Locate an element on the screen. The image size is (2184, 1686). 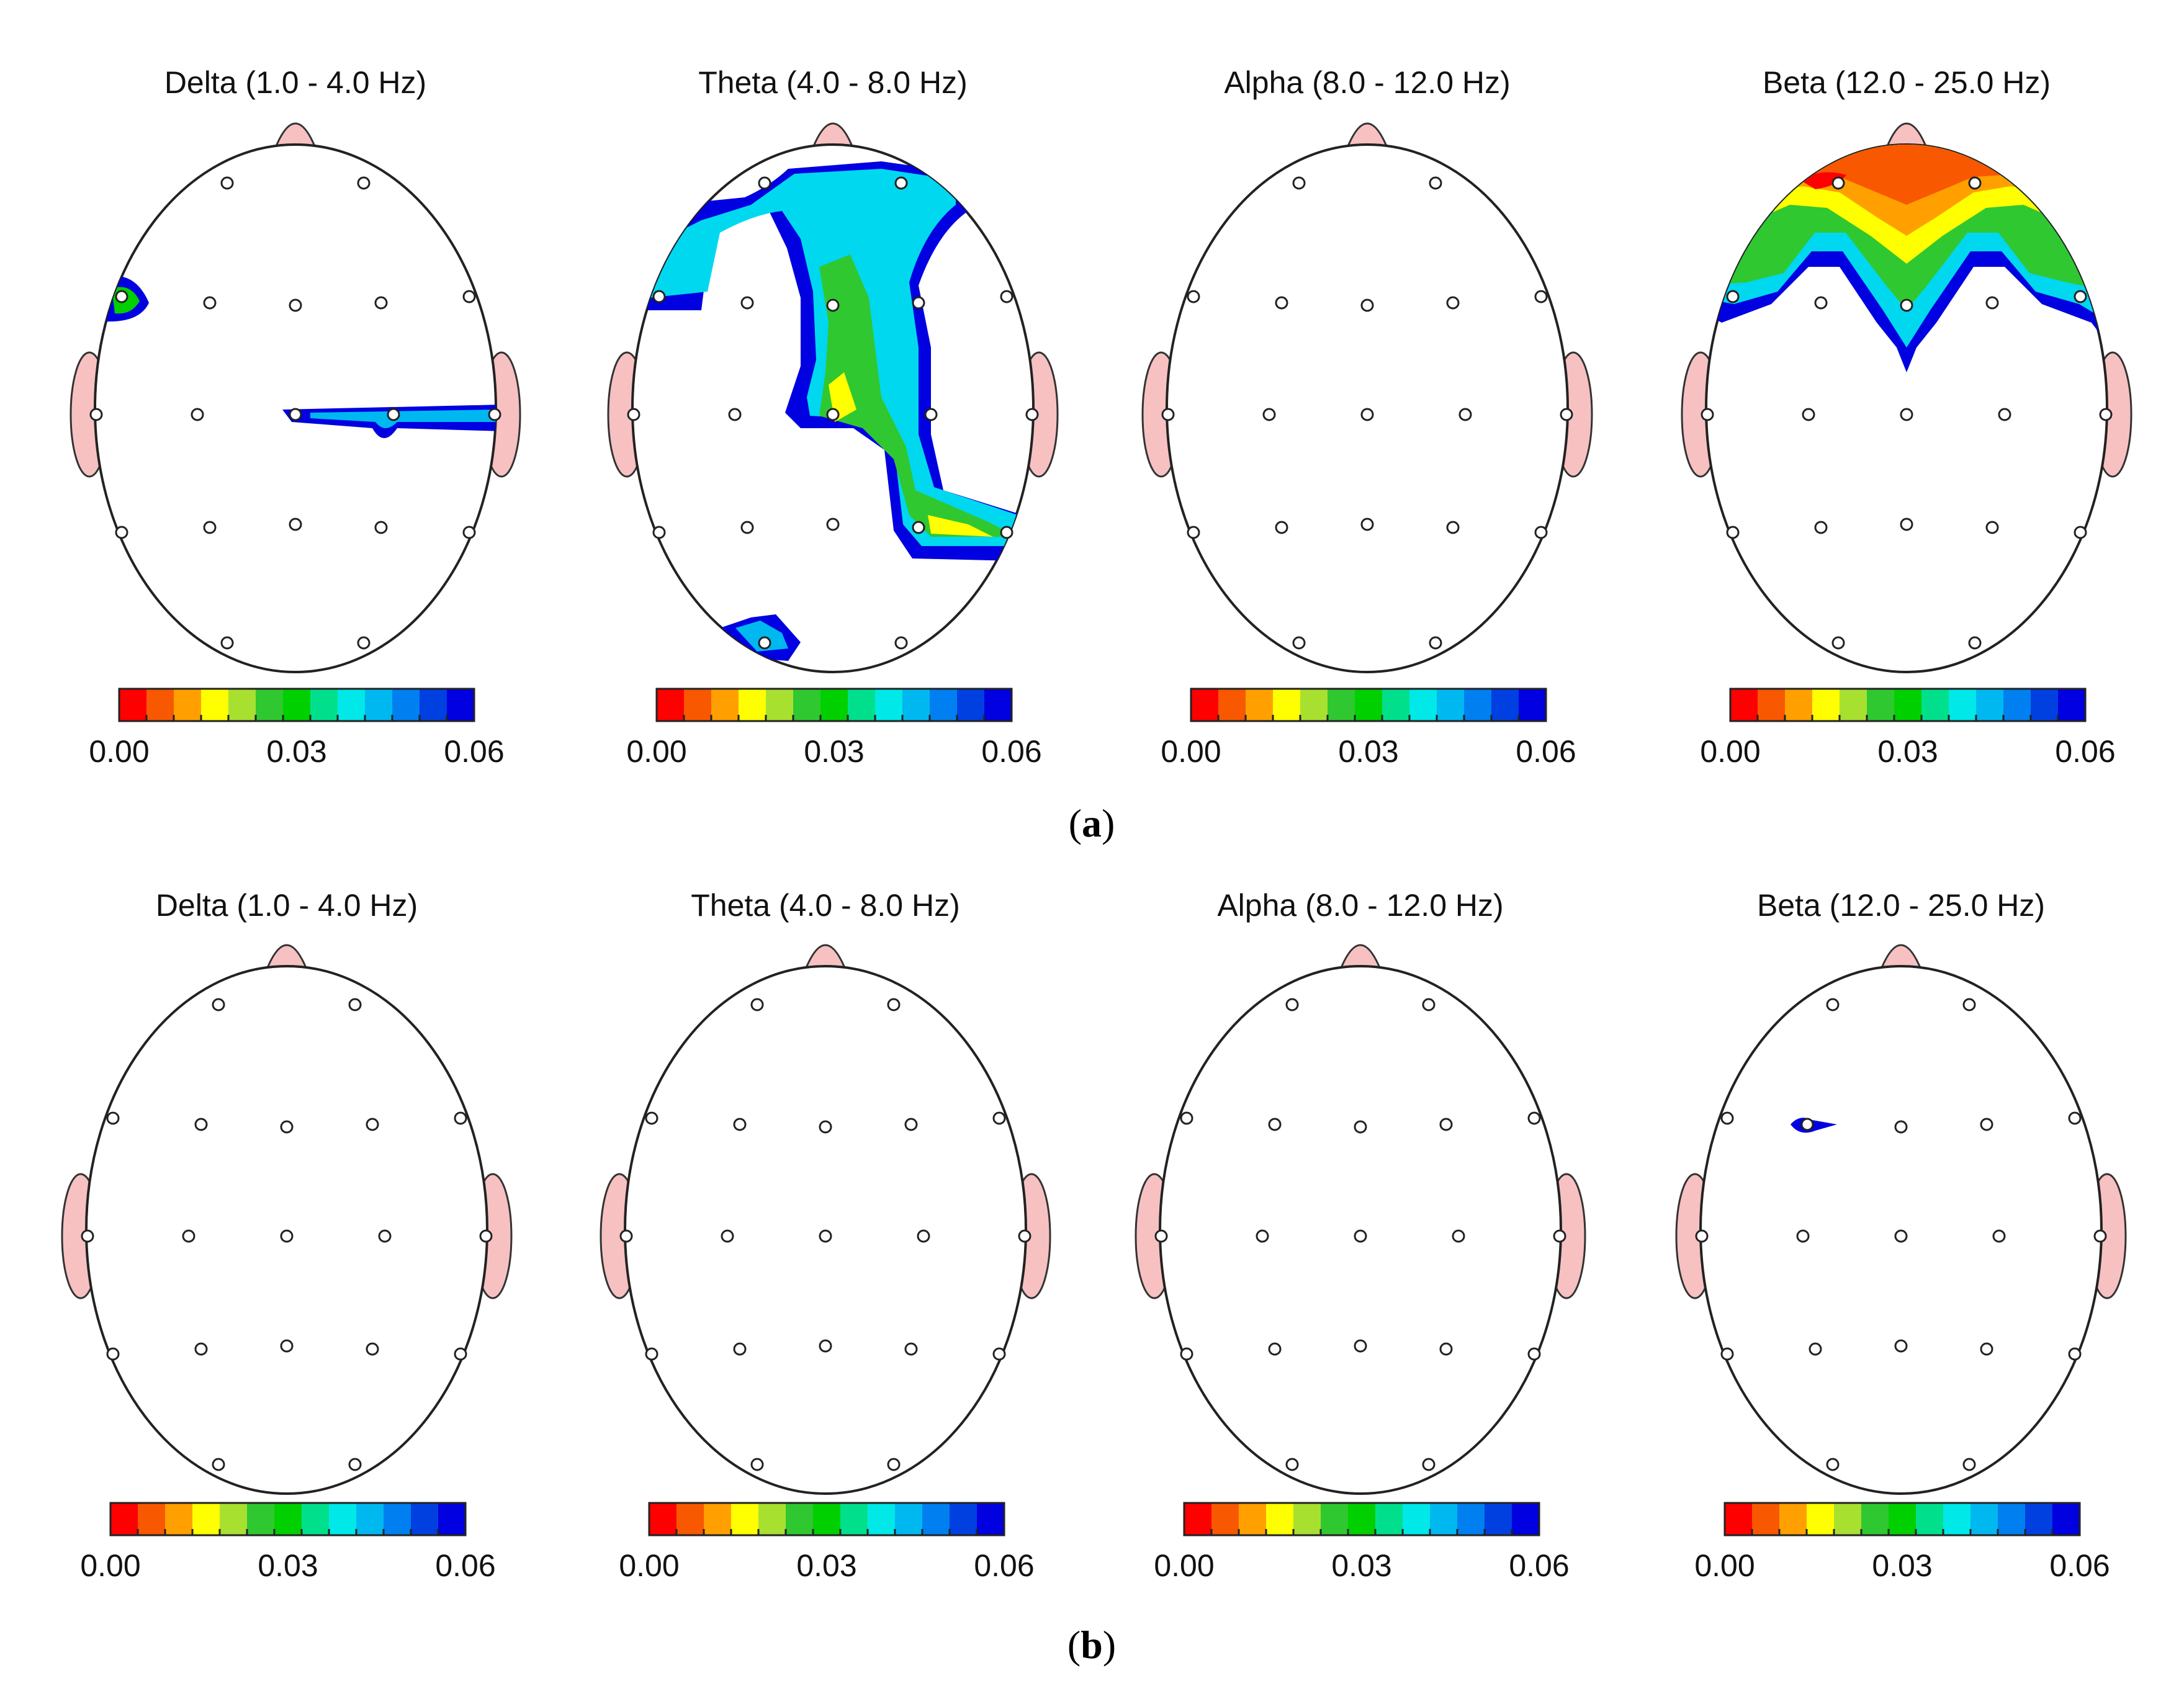
activity-peak-red is located at coordinates (1823, 181).